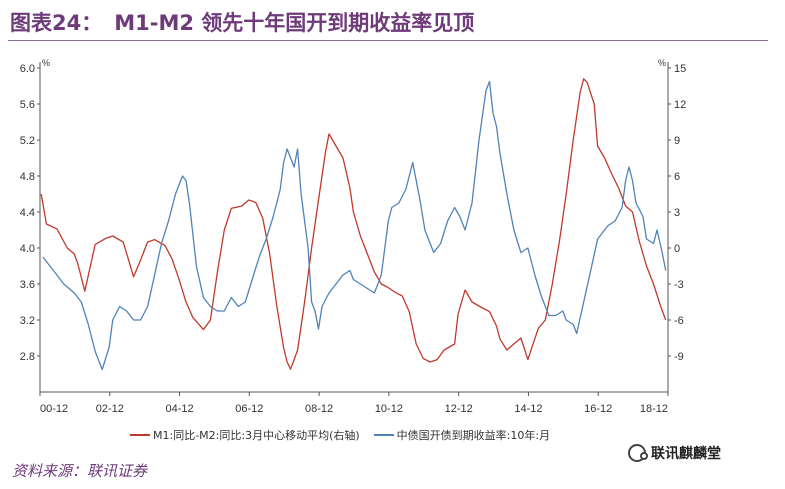 The width and height of the screenshot is (785, 489). Describe the element at coordinates (677, 141) in the screenshot. I see `right-tick-label: 9` at that location.